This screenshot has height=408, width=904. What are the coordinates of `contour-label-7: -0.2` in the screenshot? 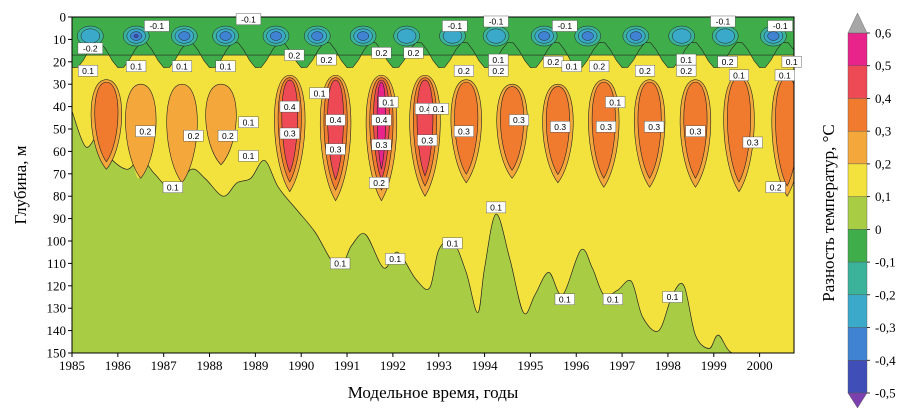 It's located at (90, 49).